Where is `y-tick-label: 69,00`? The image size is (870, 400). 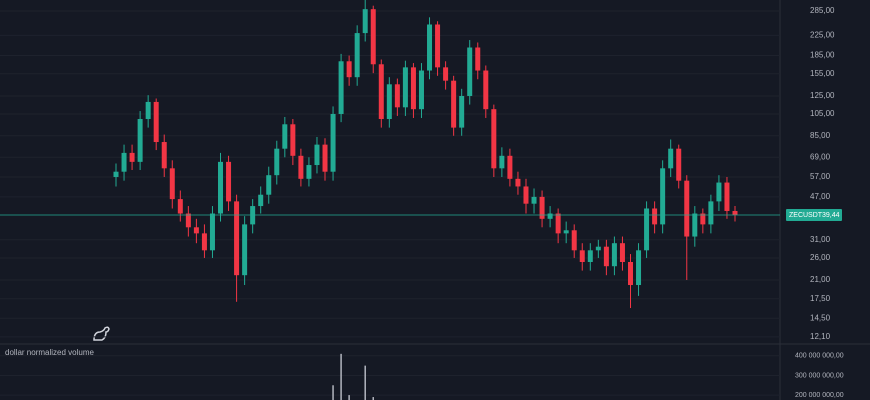 y-tick-label: 69,00 is located at coordinates (820, 156).